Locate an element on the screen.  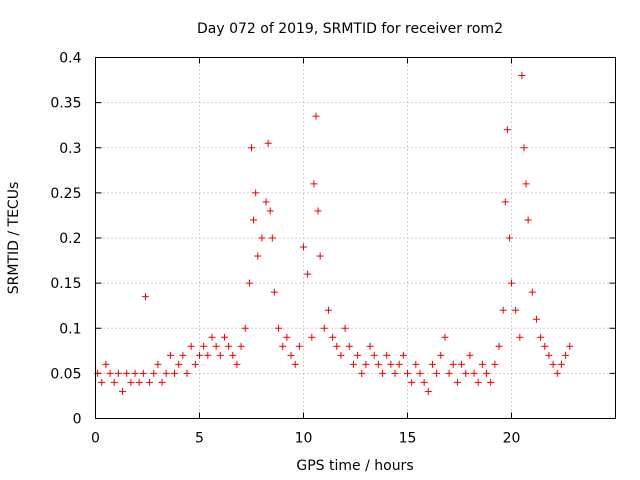
y-tick-labels: 0 0.05 0.1 0.15 0.2 0.25 0.3 0.35 0.4 is located at coordinates (65, 239).